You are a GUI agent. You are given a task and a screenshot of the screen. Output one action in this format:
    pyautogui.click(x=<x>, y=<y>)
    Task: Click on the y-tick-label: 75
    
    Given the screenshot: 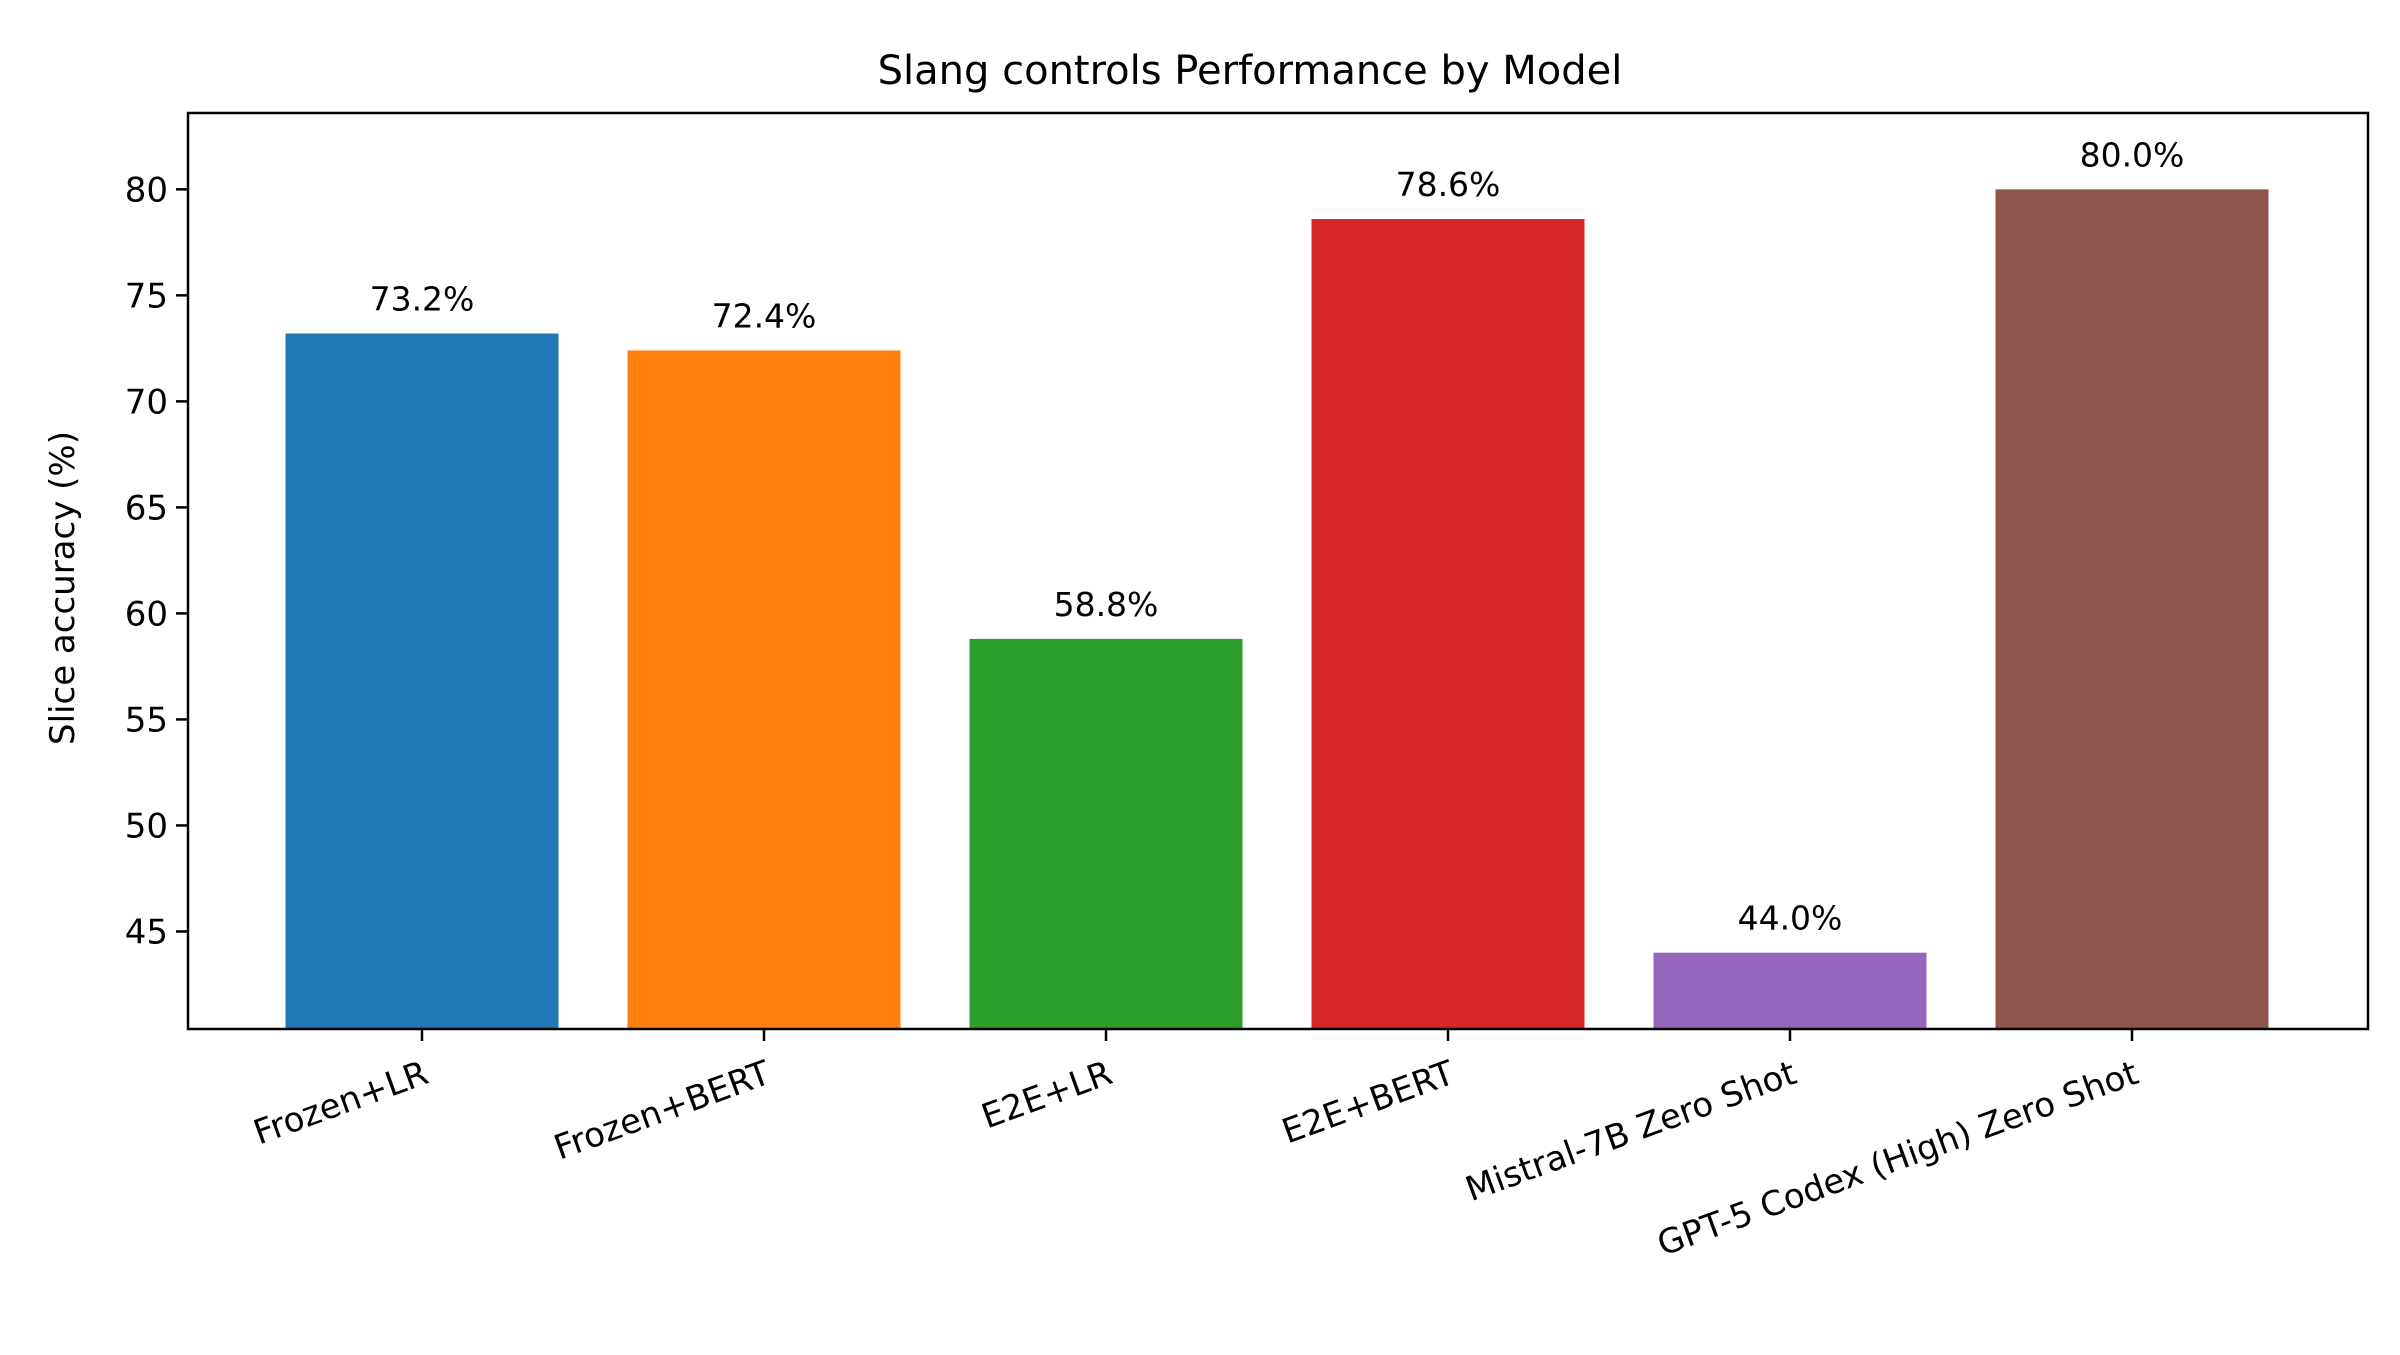 What is the action you would take?
    pyautogui.click(x=146, y=296)
    